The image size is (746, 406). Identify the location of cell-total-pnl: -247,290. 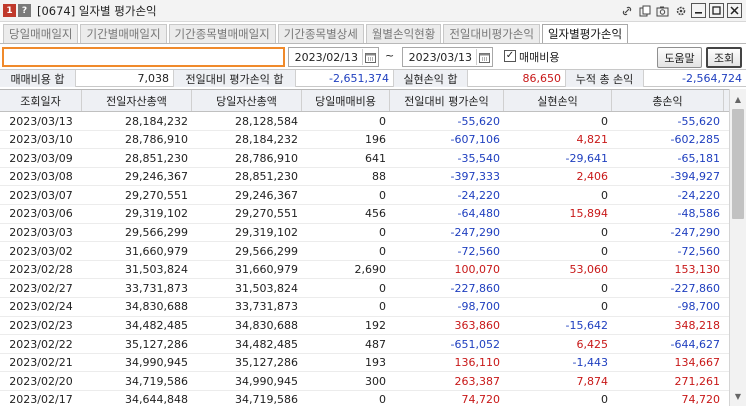
(695, 233).